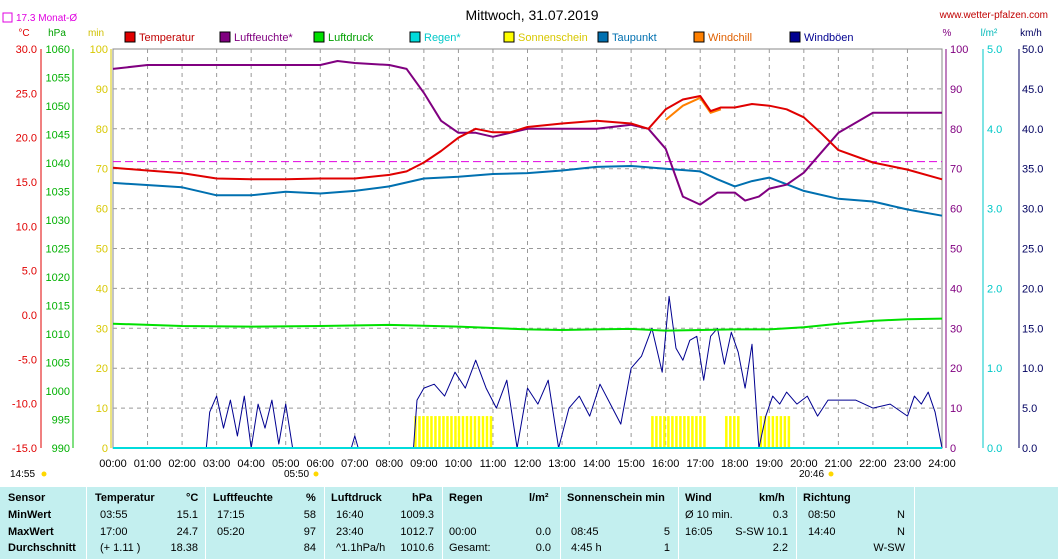 This screenshot has width=1058, height=559. I want to click on rain-tick-label: 0.0, so click(994, 449).